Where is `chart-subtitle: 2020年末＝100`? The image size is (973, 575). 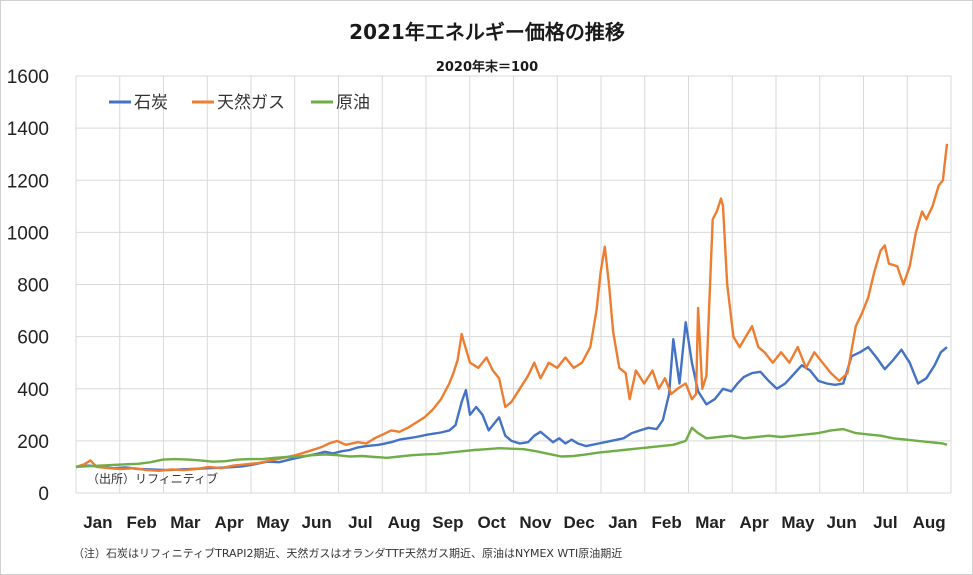
chart-subtitle: 2020年末＝100 is located at coordinates (487, 67).